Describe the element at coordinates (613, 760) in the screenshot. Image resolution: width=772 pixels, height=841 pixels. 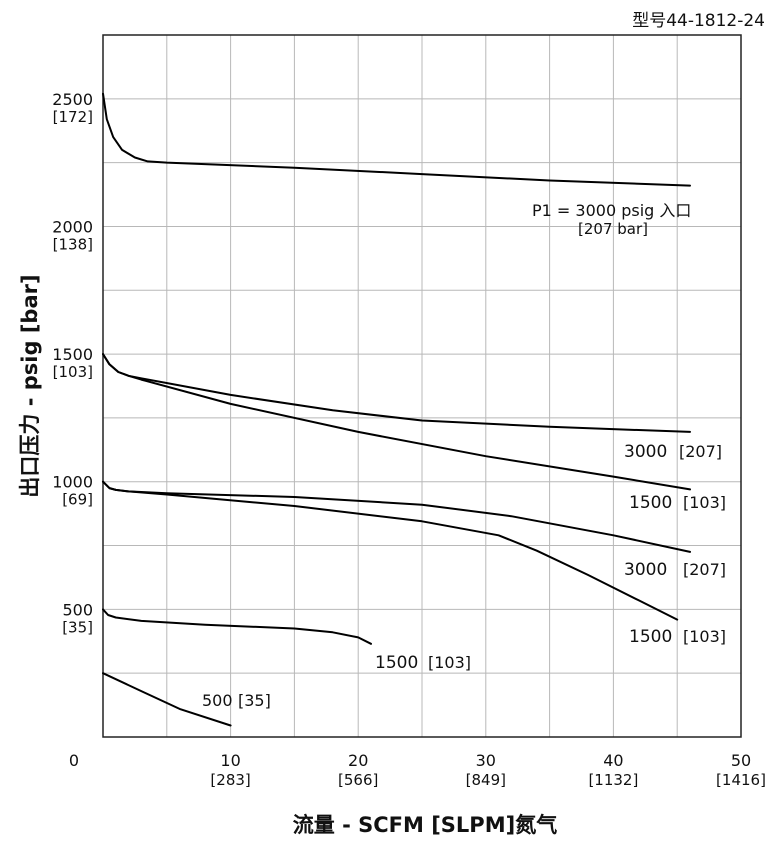
I see `x-tick-label: 40` at that location.